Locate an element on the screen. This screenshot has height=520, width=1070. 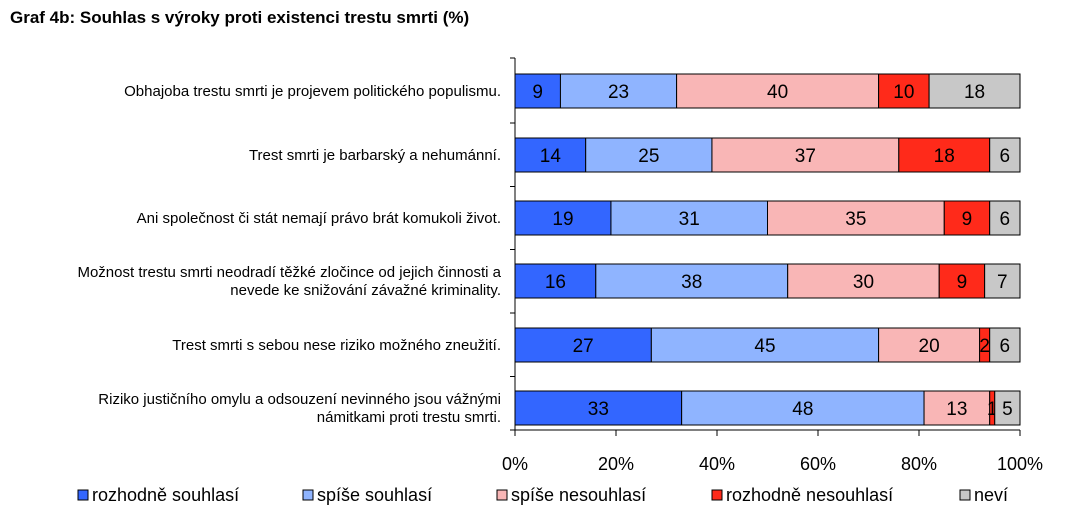
data-label: 35 is located at coordinates (855, 219).